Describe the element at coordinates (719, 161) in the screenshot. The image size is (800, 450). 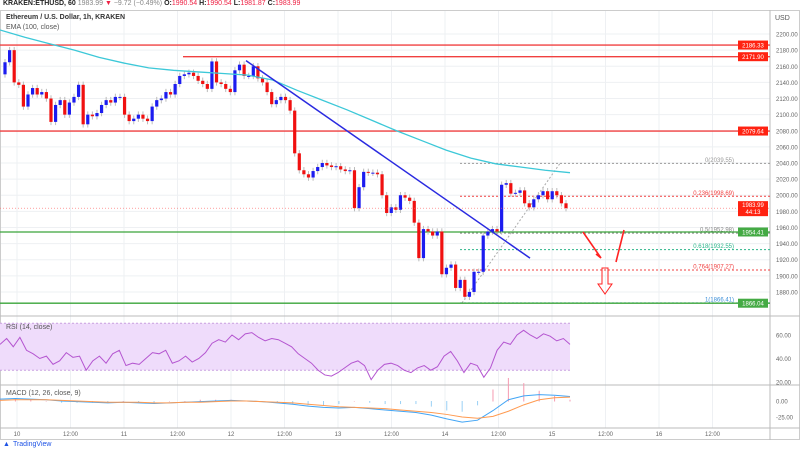
I see `fib-level-label: 0(2039.55)` at that location.